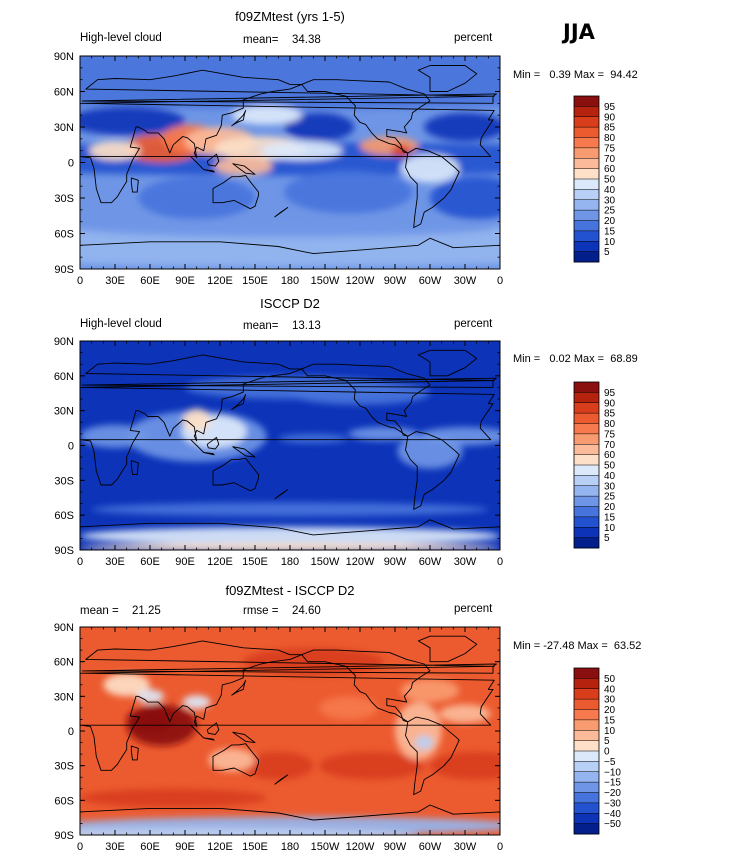 The image size is (733, 864). Describe the element at coordinates (430, 847) in the screenshot. I see `x-tick-label: 60W` at that location.